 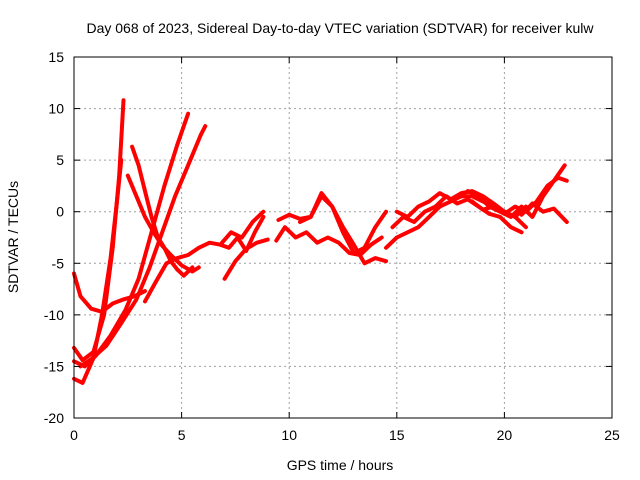 What do you see at coordinates (56, 57) in the screenshot?
I see `y-tick-label: 15` at bounding box center [56, 57].